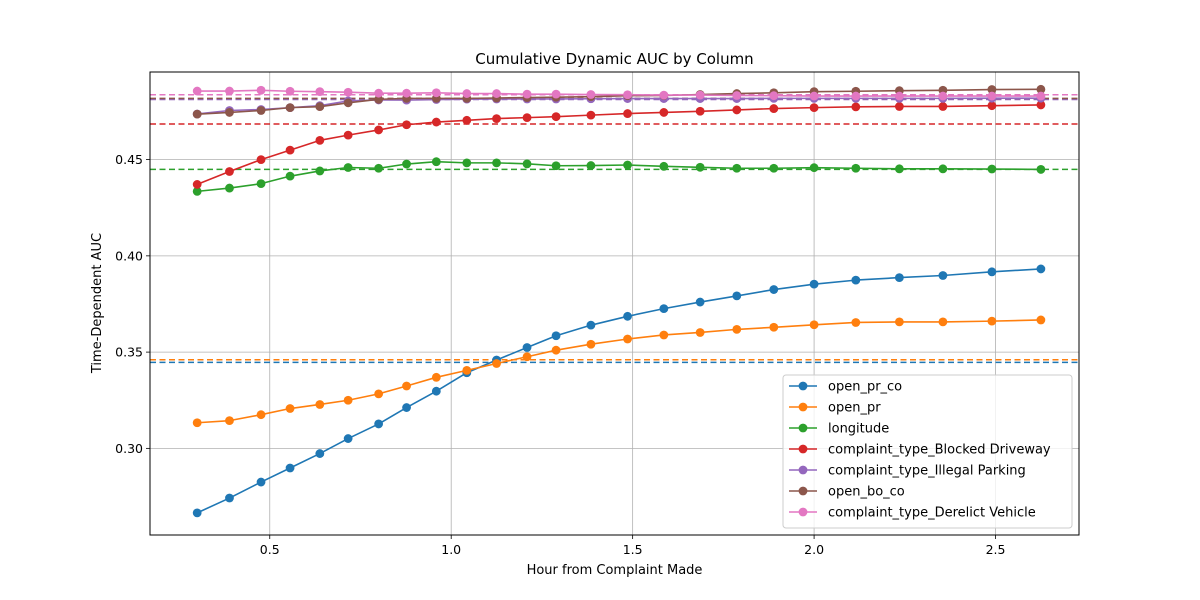 The width and height of the screenshot is (1200, 600). I want to click on legend-item: open_pr_co, so click(845, 387).